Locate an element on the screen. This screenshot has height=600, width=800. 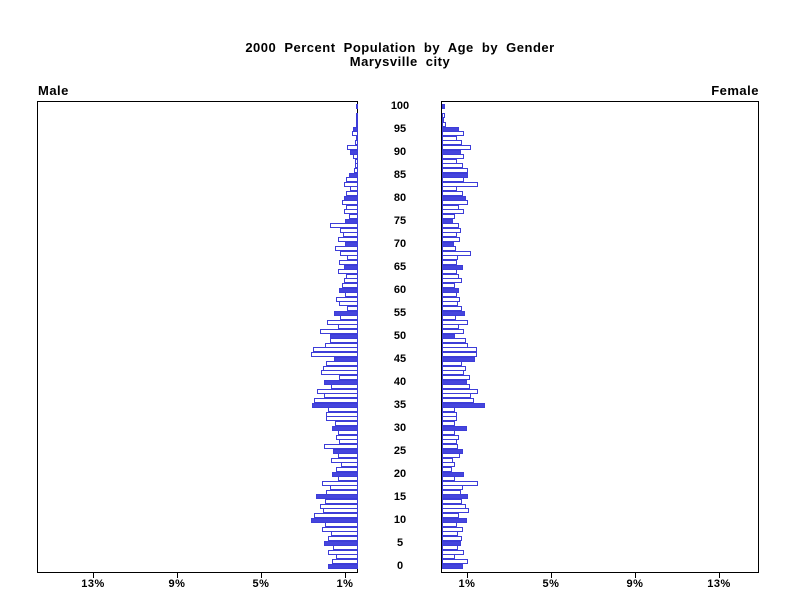
age-axis-label-80: 80 is located at coordinates (400, 198).